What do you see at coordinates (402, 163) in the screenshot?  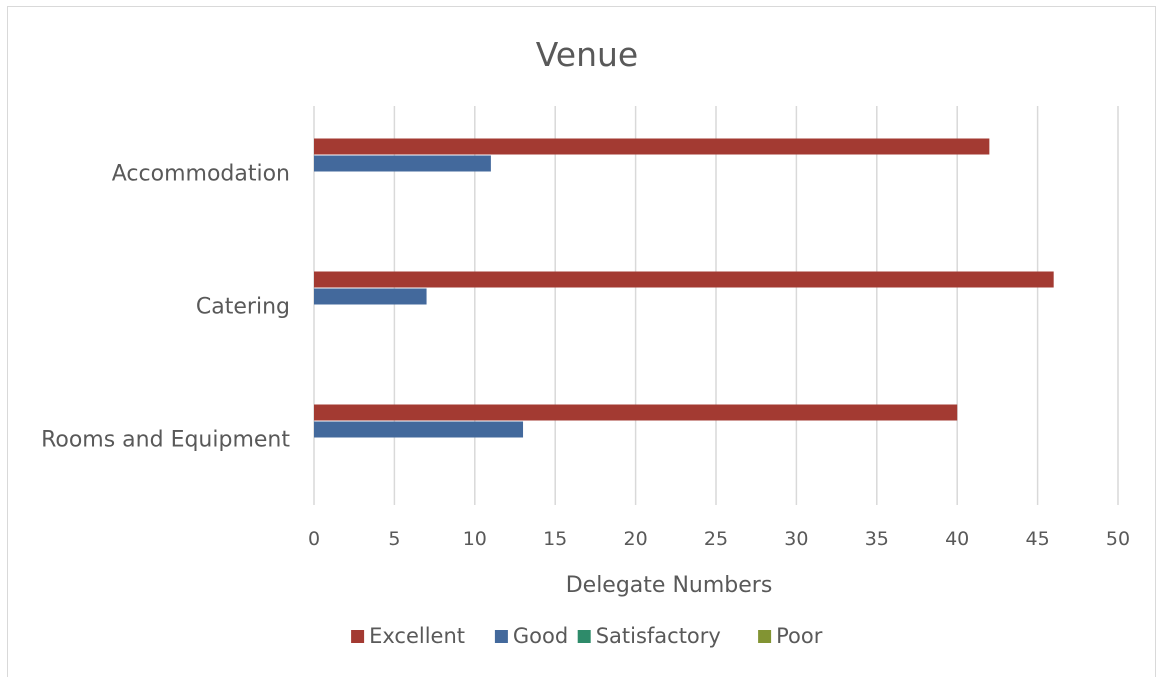 I see `bar-good-accommodation` at bounding box center [402, 163].